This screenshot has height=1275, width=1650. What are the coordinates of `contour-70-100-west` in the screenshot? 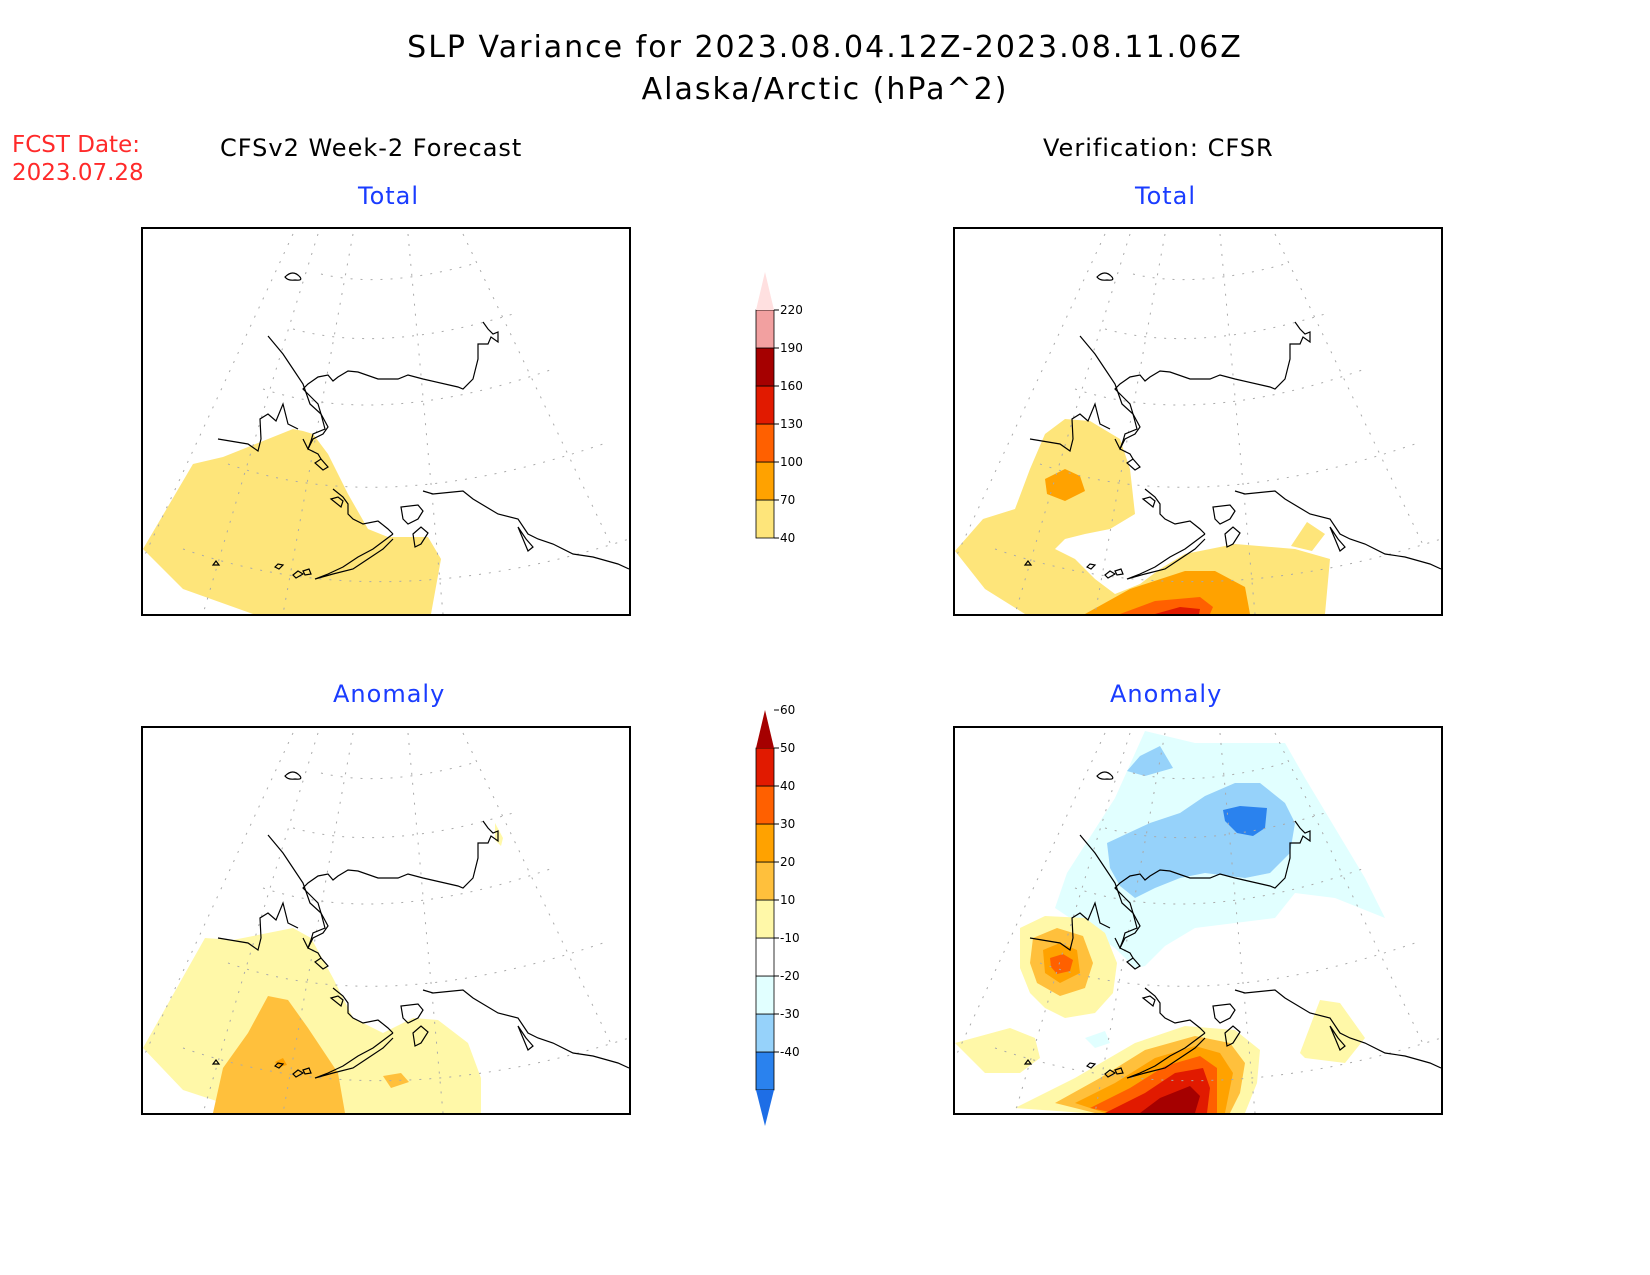 It's located at (1065, 485).